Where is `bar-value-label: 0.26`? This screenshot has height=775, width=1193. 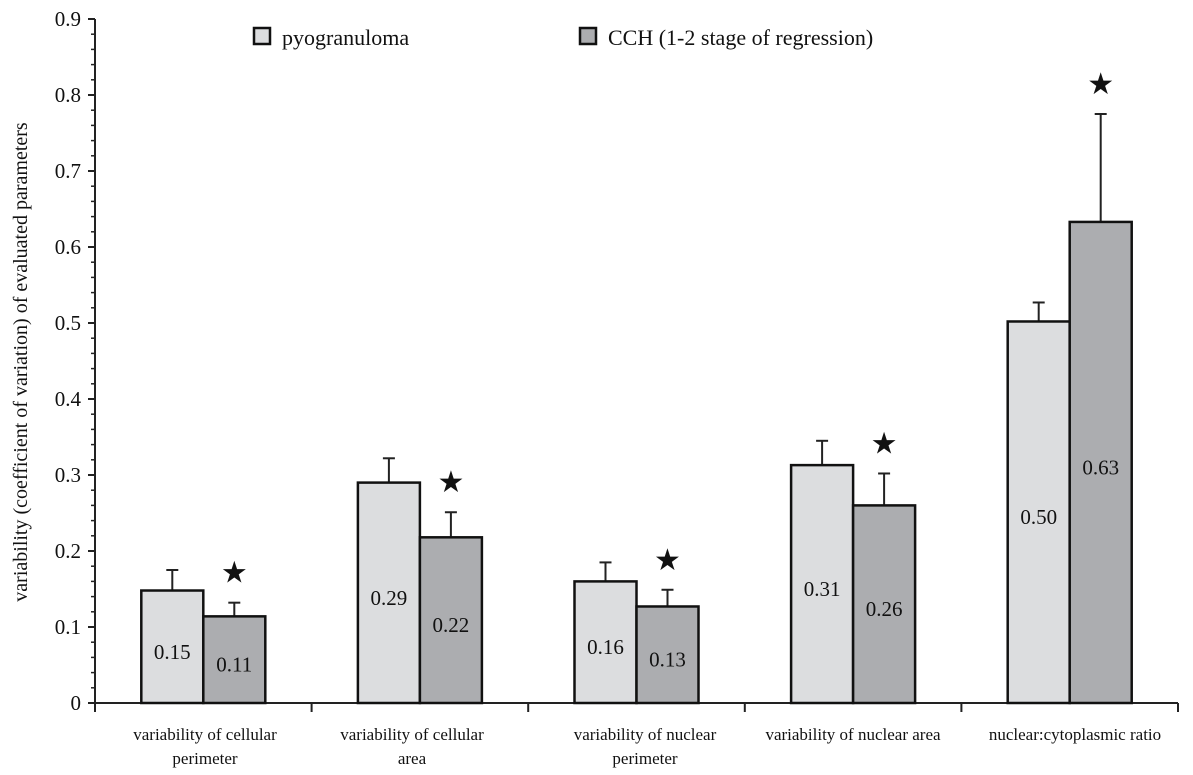 bar-value-label: 0.26 is located at coordinates (884, 609).